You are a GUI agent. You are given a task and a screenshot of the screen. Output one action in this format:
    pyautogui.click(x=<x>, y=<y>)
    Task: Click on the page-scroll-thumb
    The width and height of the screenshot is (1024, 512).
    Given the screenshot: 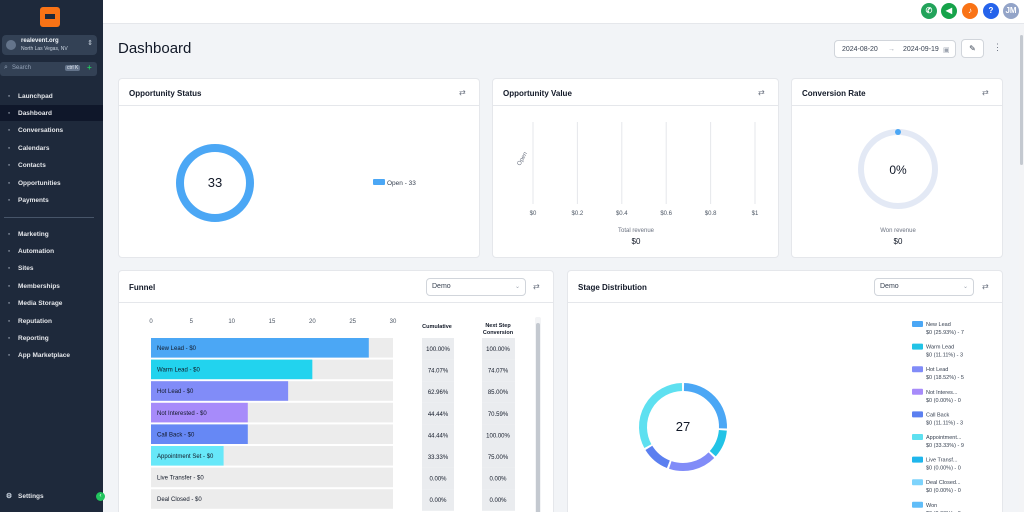 What is the action you would take?
    pyautogui.click(x=1021, y=100)
    